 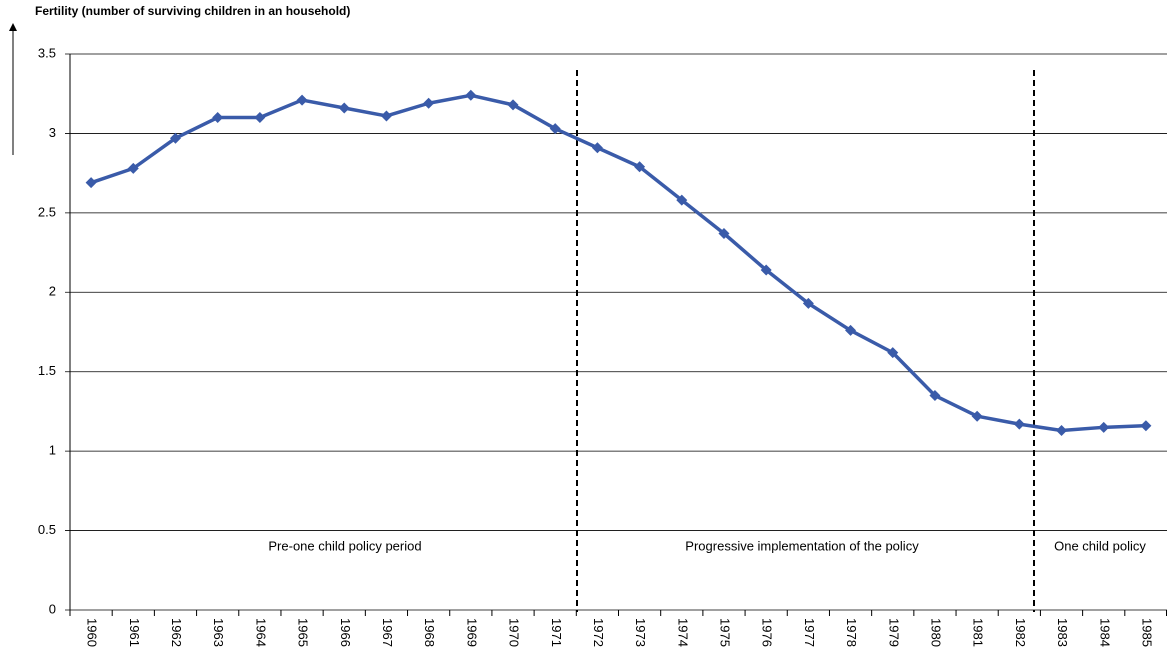 I want to click on annotation: Pre-one child policy period, so click(x=344, y=545).